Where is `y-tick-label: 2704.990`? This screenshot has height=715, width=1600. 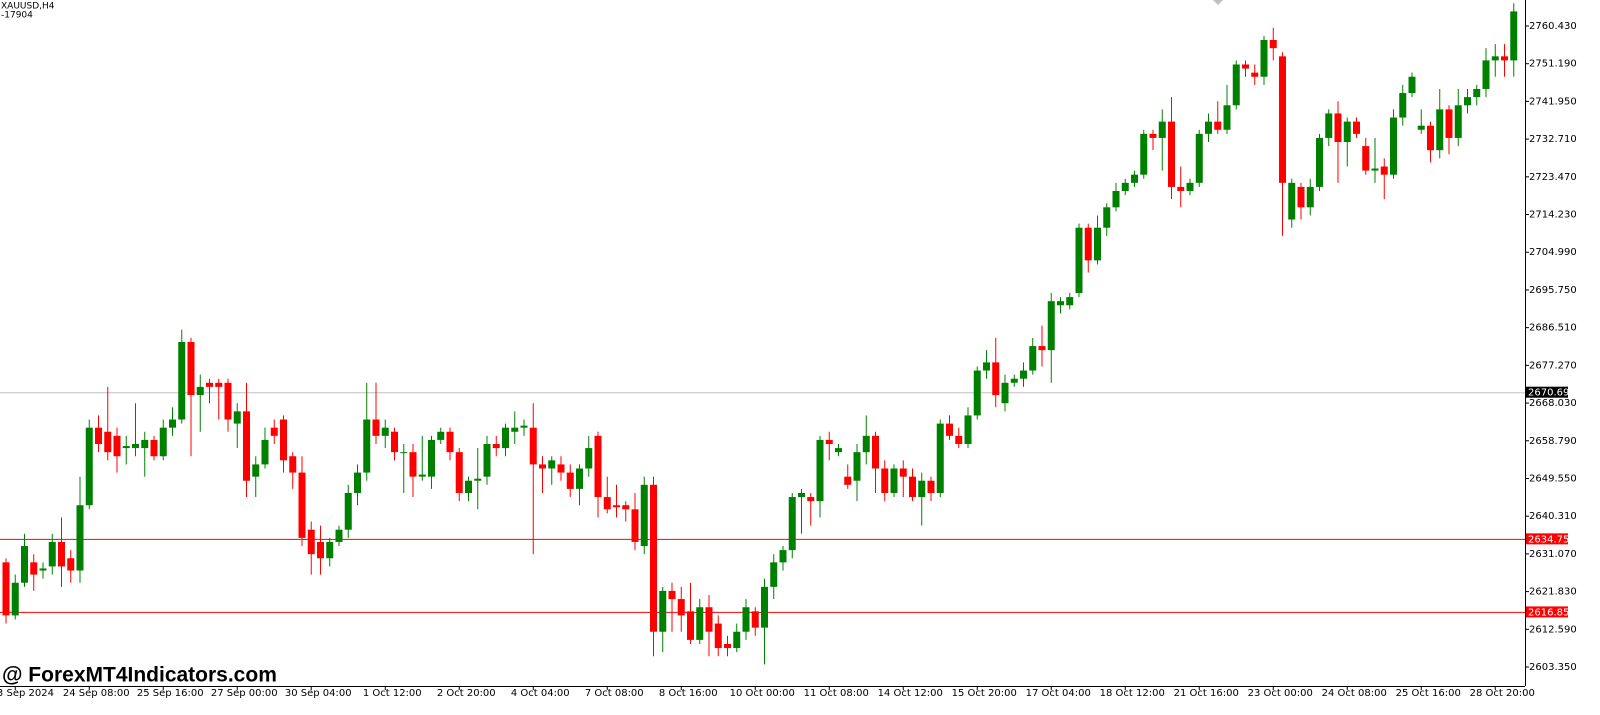 y-tick-label: 2704.990 is located at coordinates (1553, 252).